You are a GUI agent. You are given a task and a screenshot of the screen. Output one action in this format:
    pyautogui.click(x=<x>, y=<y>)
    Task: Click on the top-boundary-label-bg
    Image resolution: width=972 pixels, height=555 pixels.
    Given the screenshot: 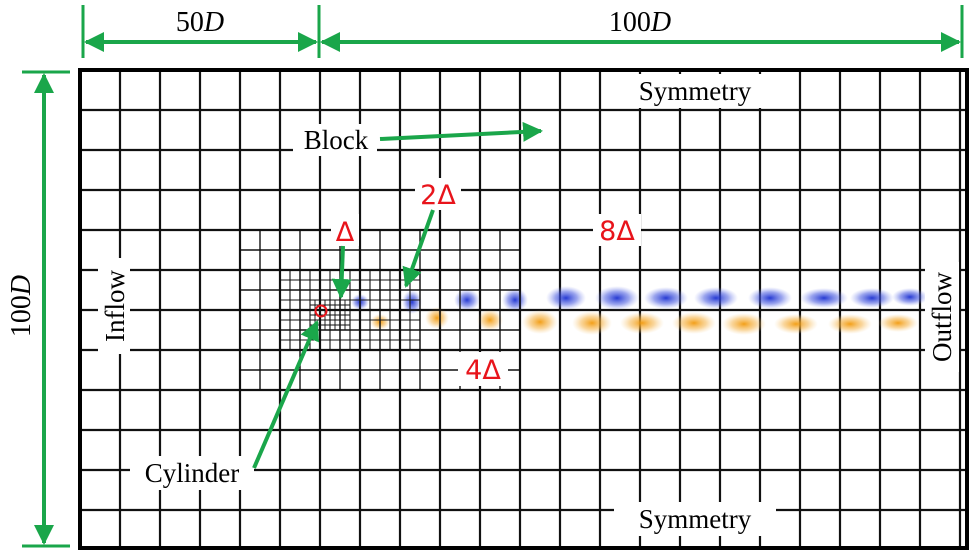 What is the action you would take?
    pyautogui.click(x=695, y=91)
    